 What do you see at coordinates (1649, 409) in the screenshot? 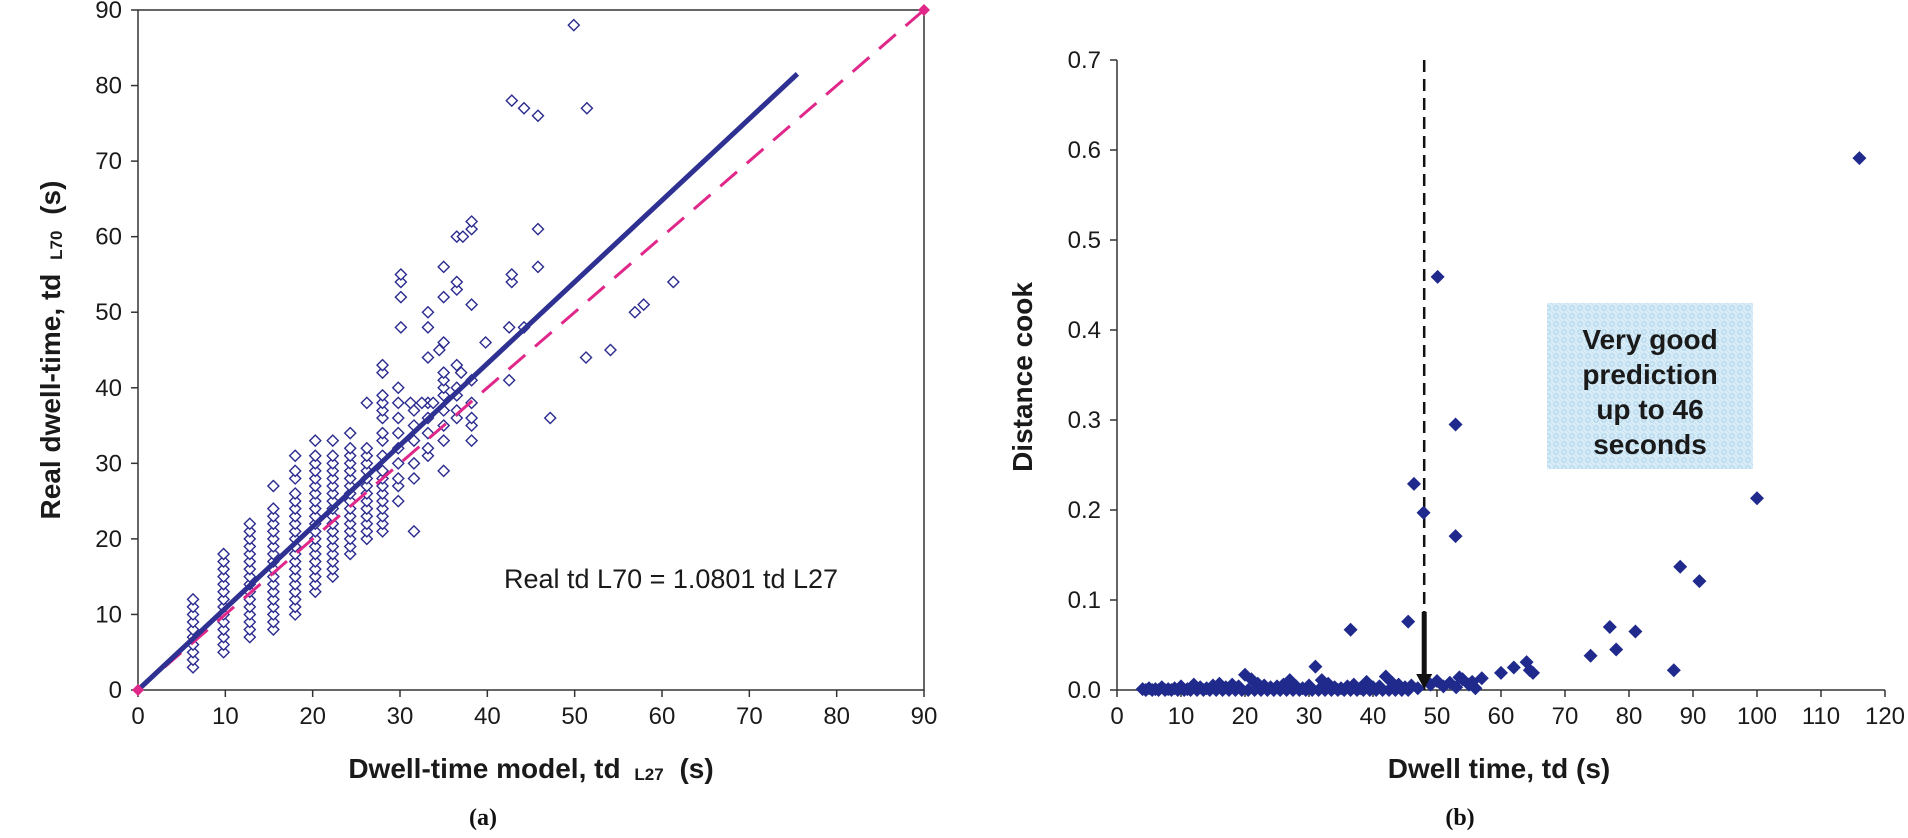
I see `chart-b-annotation-line-3: up to 46` at bounding box center [1649, 409].